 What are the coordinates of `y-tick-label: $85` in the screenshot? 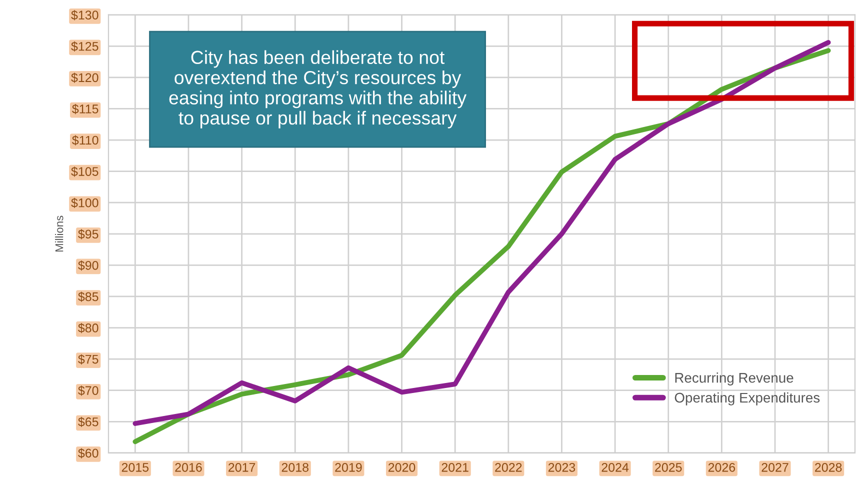 It's located at (88, 297).